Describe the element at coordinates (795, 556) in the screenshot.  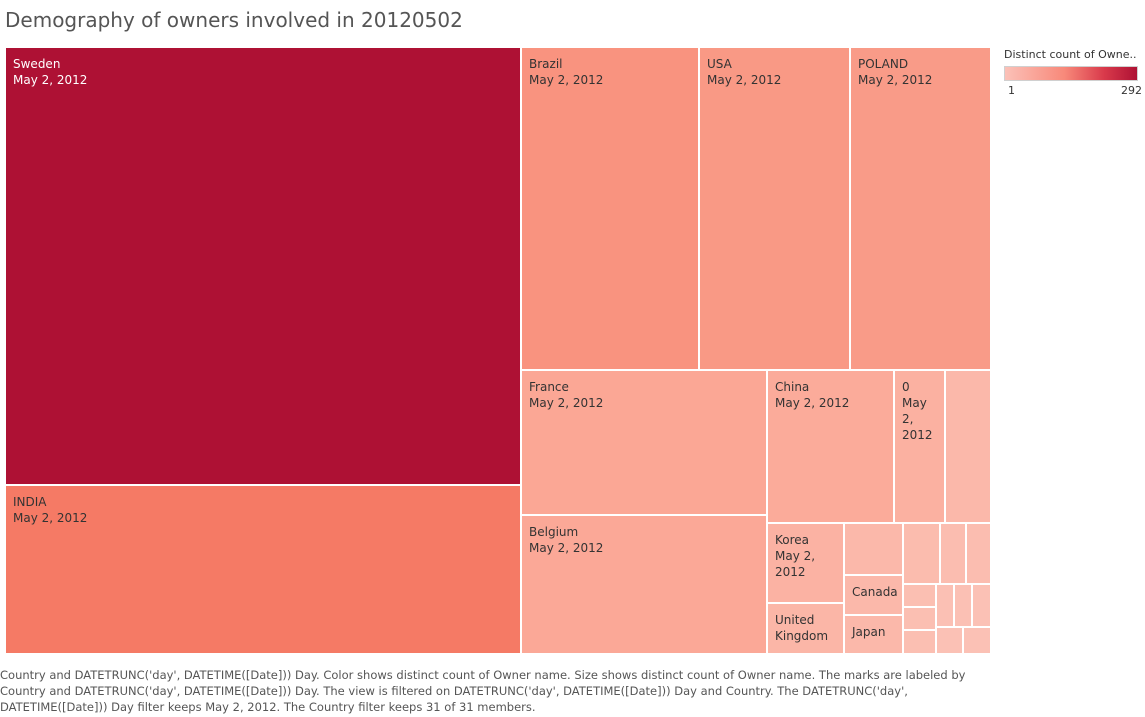
I see `tile-label: Korea May 2, 2012` at that location.